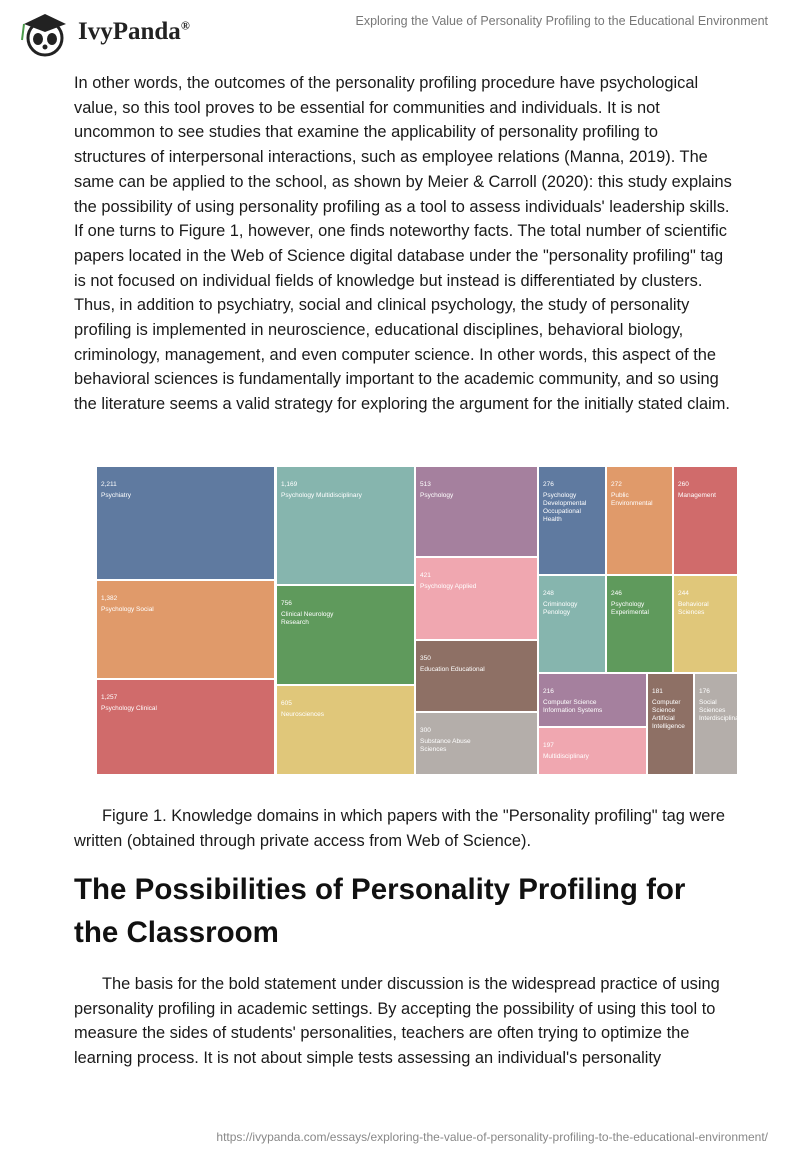 The width and height of the screenshot is (800, 1160). What do you see at coordinates (295, 622) in the screenshot?
I see `cell-name: Research` at bounding box center [295, 622].